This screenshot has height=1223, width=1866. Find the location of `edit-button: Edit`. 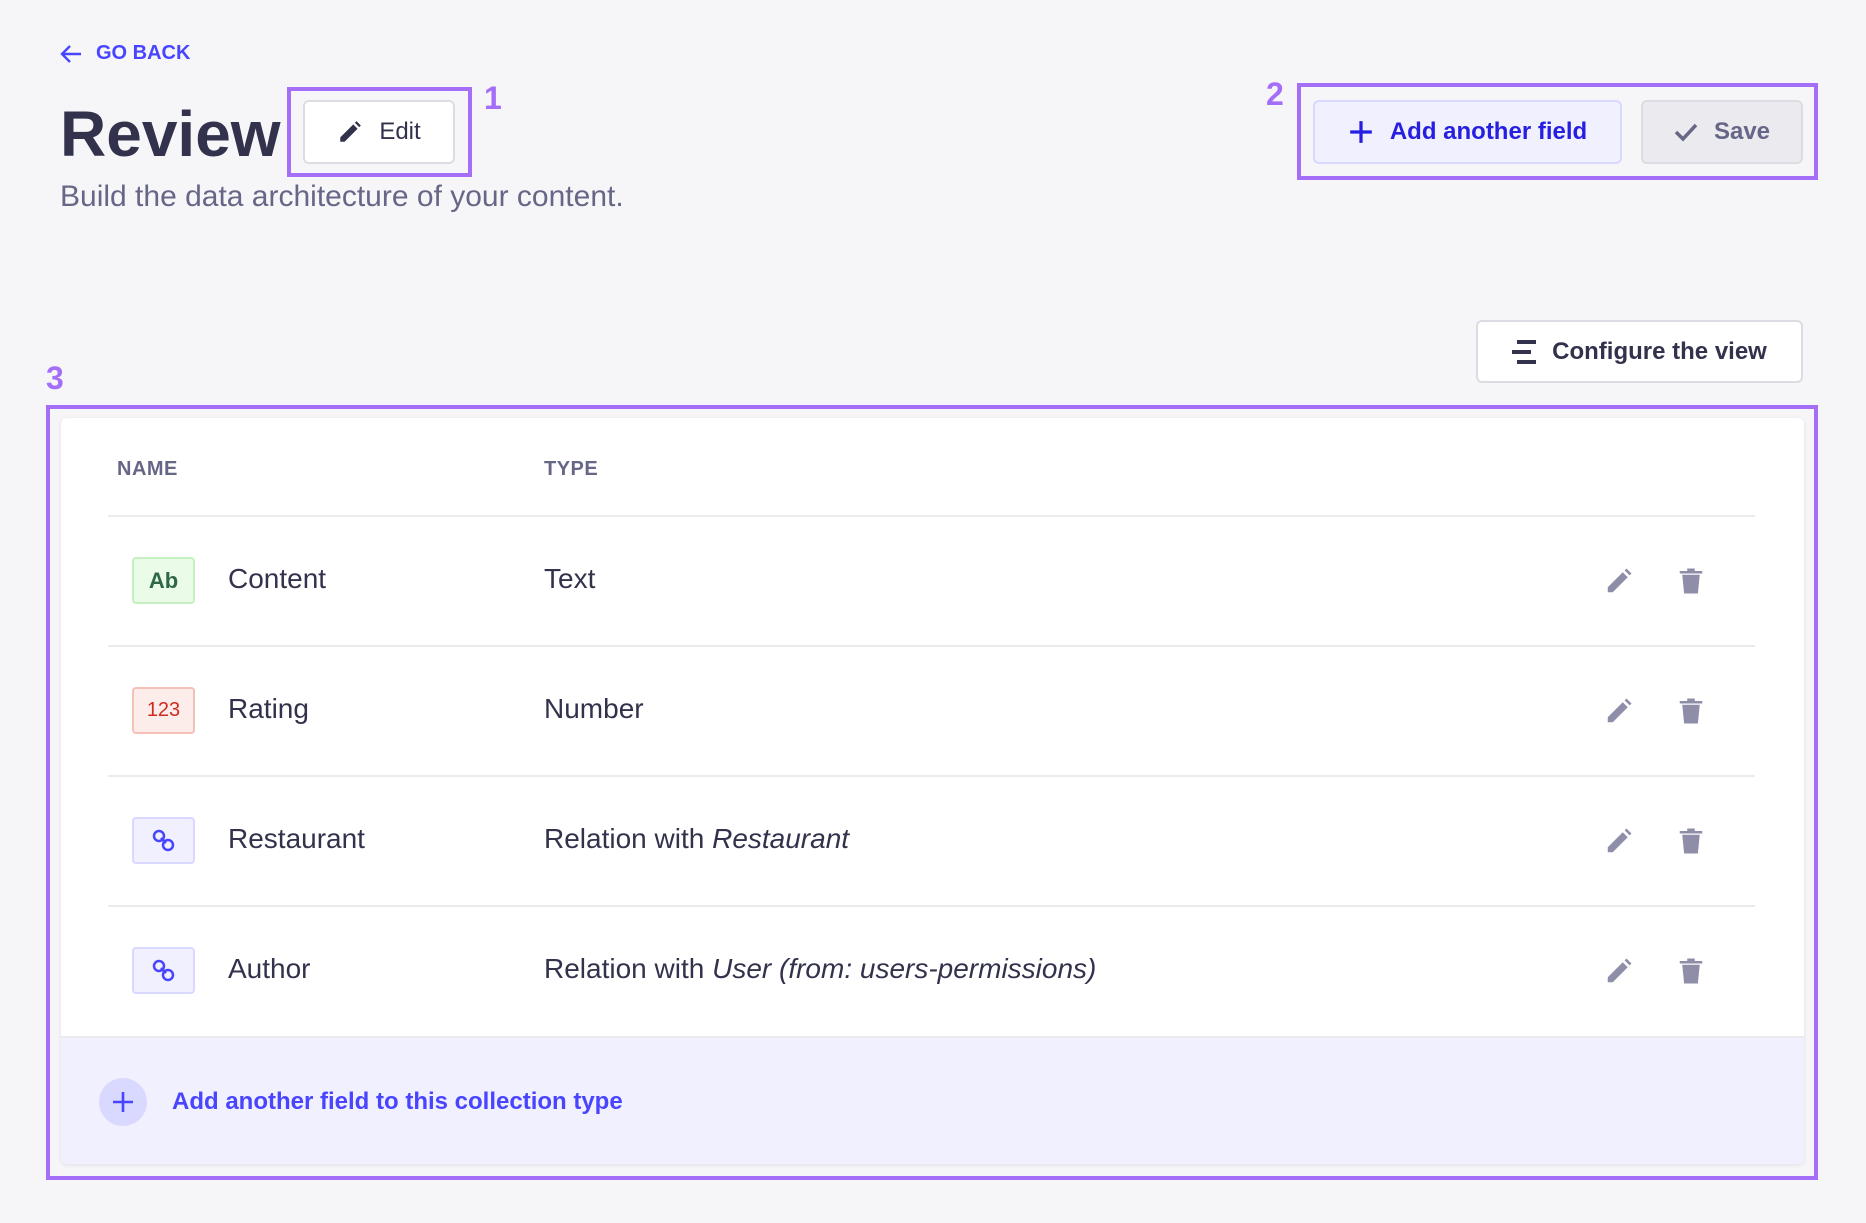

edit-button: Edit is located at coordinates (379, 132).